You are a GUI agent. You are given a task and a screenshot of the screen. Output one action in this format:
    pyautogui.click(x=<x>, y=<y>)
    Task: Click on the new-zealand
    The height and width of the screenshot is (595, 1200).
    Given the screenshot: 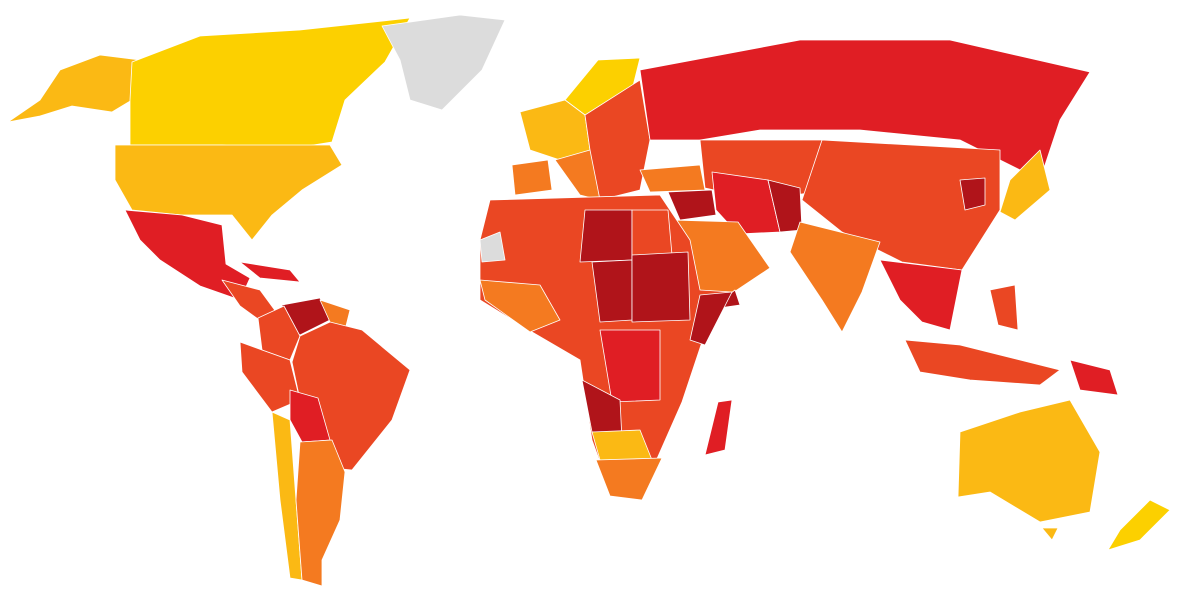 What is the action you would take?
    pyautogui.click(x=1139, y=525)
    